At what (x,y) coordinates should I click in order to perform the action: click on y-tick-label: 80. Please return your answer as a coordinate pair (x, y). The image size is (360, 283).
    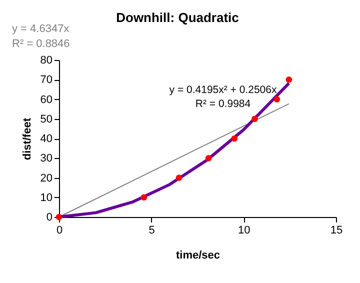
    Looking at the image, I should click on (46, 60).